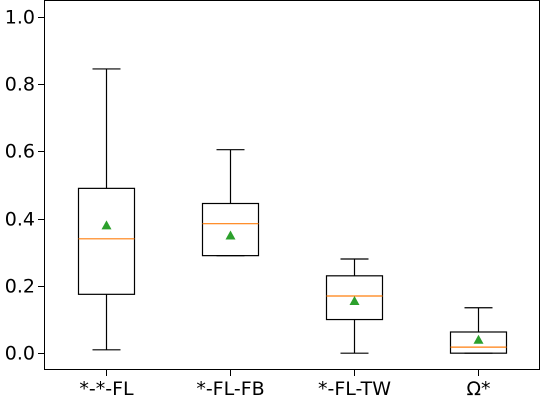 Image resolution: width=542 pixels, height=400 pixels. What do you see at coordinates (106, 389) in the screenshot?
I see `x-tick-label: *-*-FL` at bounding box center [106, 389].